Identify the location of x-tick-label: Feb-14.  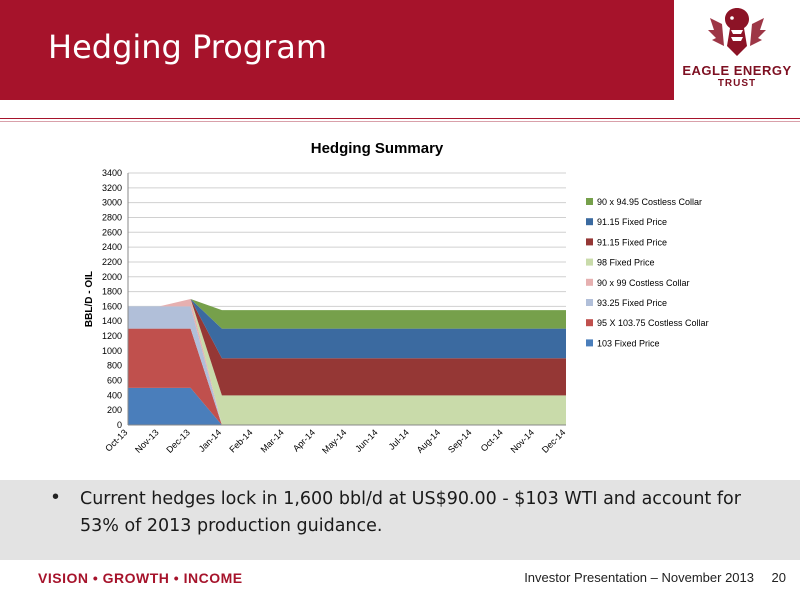
(240, 440).